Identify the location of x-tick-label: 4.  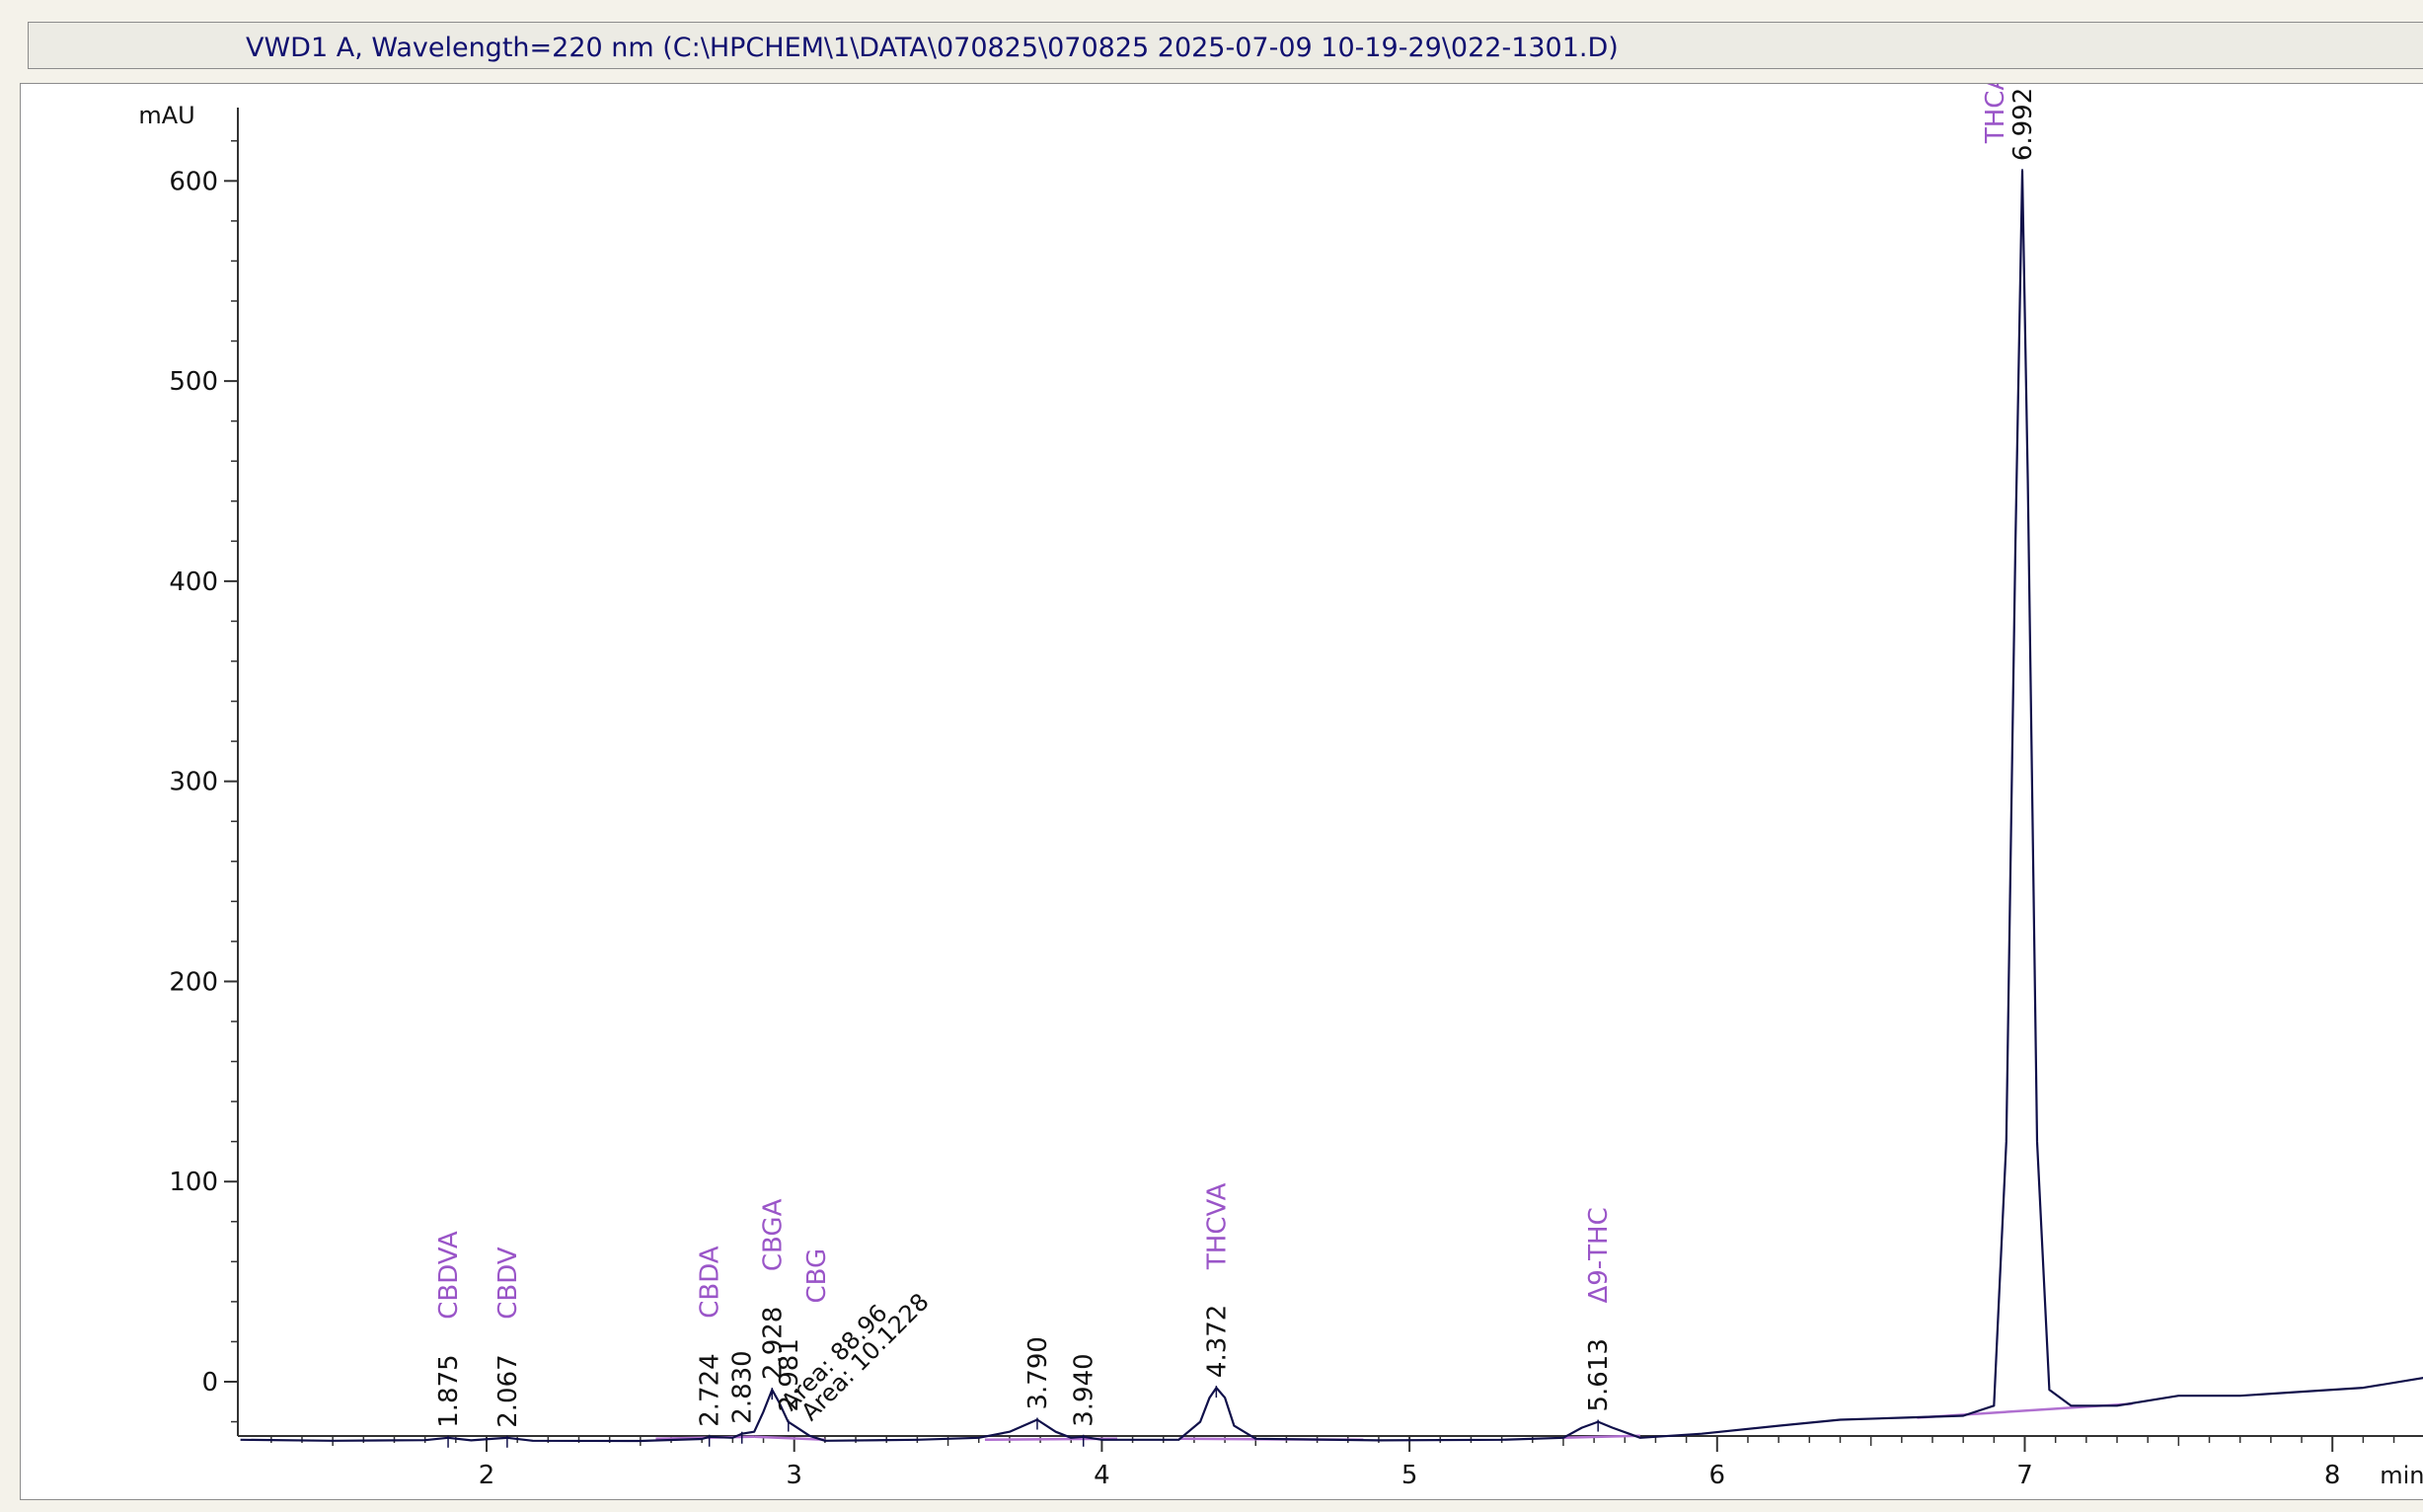
(1102, 1475).